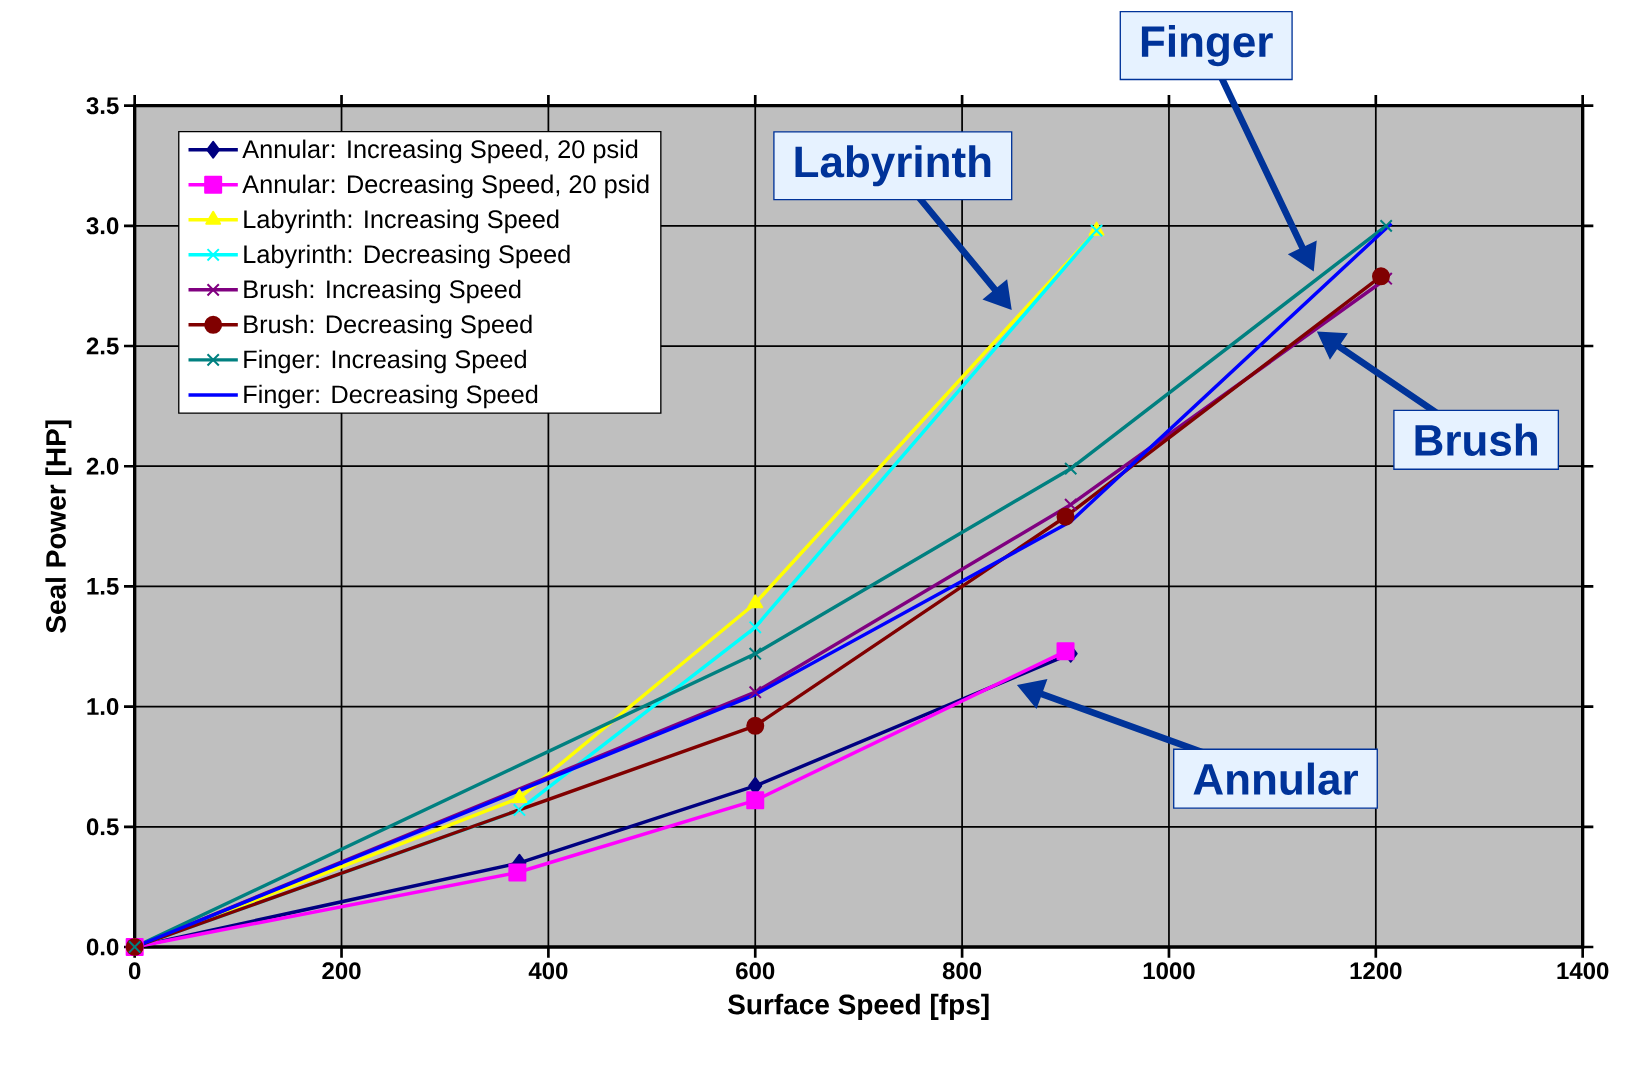  Describe the element at coordinates (1207, 45) in the screenshot. I see `text: Finger` at that location.